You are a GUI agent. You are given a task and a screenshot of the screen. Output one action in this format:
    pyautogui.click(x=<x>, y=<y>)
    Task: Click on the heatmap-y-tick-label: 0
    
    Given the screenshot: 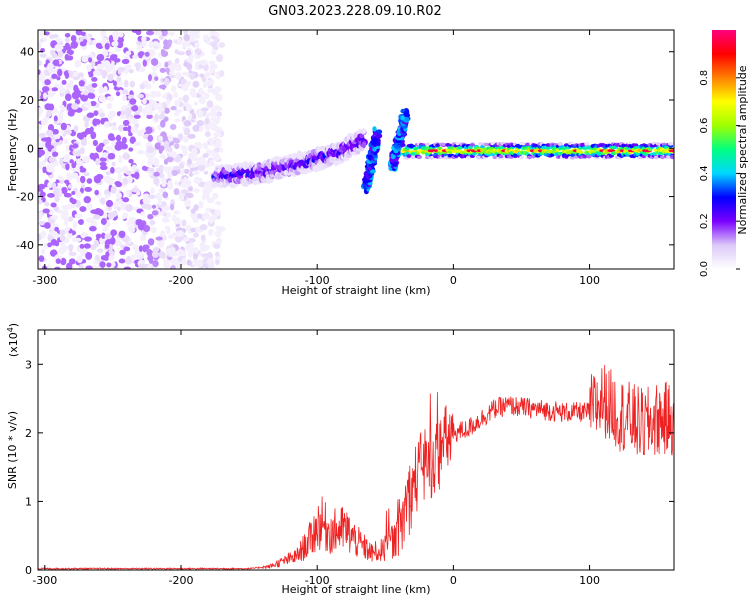 What is the action you would take?
    pyautogui.click(x=30, y=148)
    